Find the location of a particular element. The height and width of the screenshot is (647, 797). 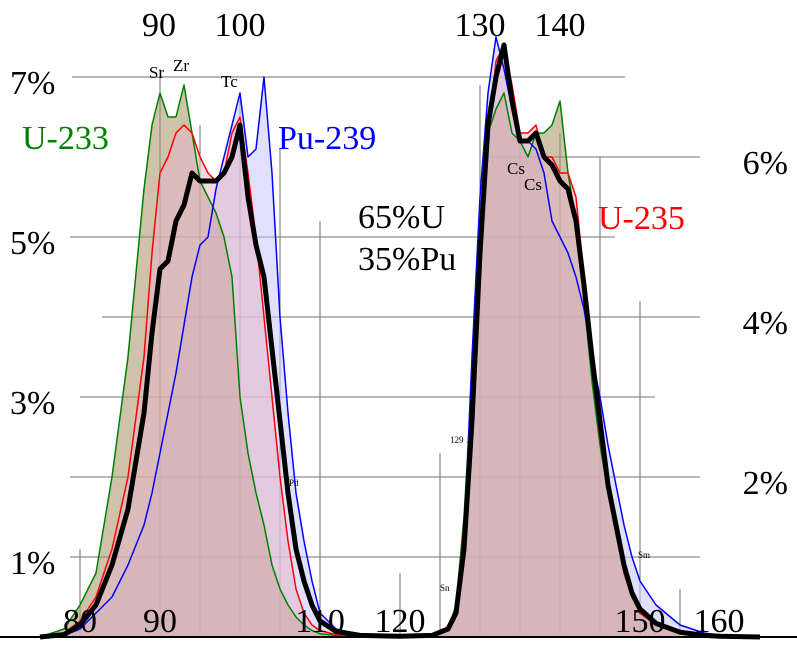

y-tick-right-2: 2% is located at coordinates (765, 483).